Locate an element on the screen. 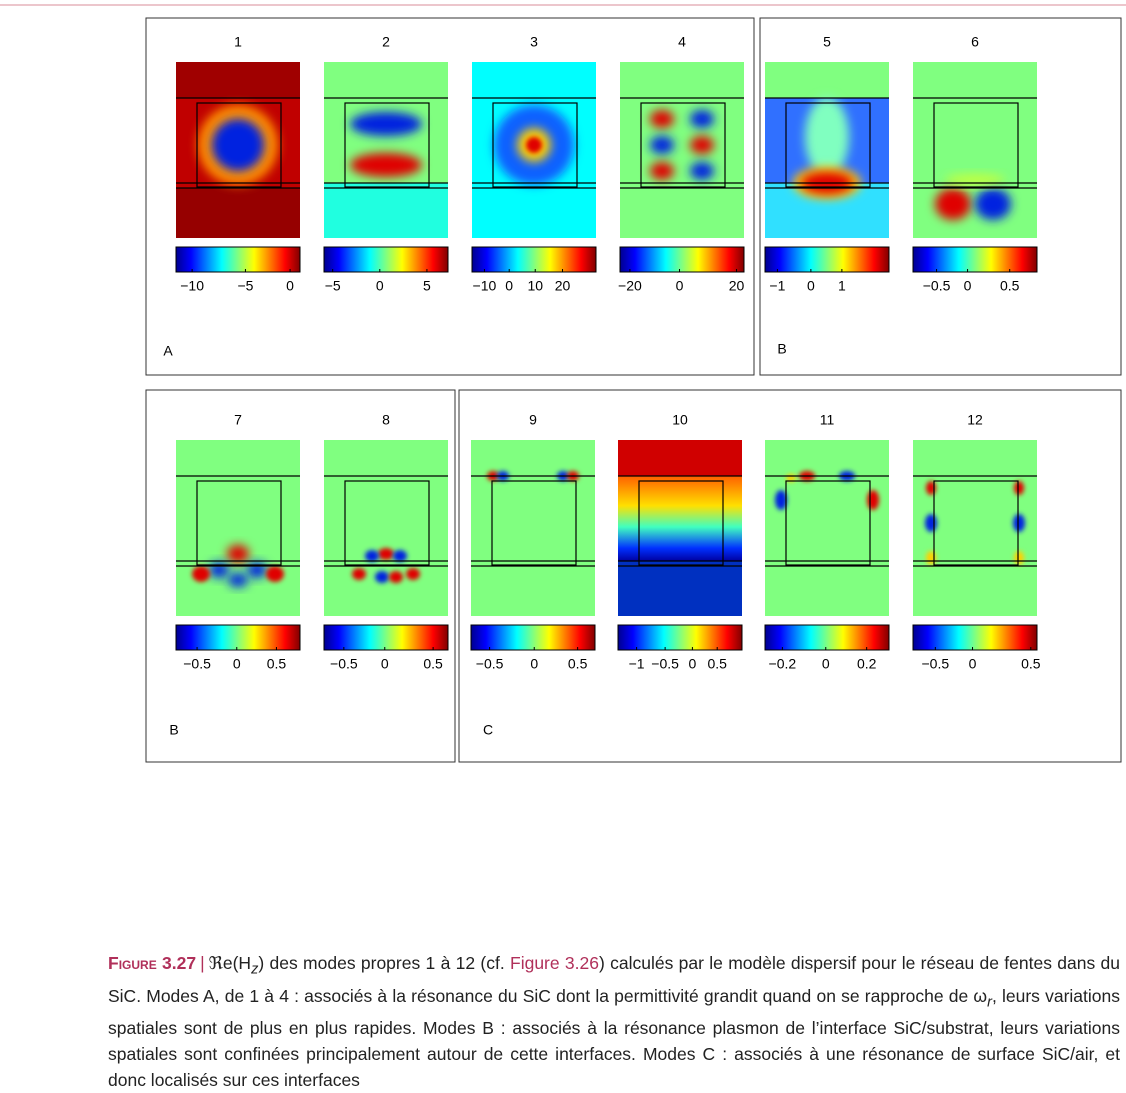 The height and width of the screenshot is (1093, 1126). panel-title: 3 is located at coordinates (534, 42).